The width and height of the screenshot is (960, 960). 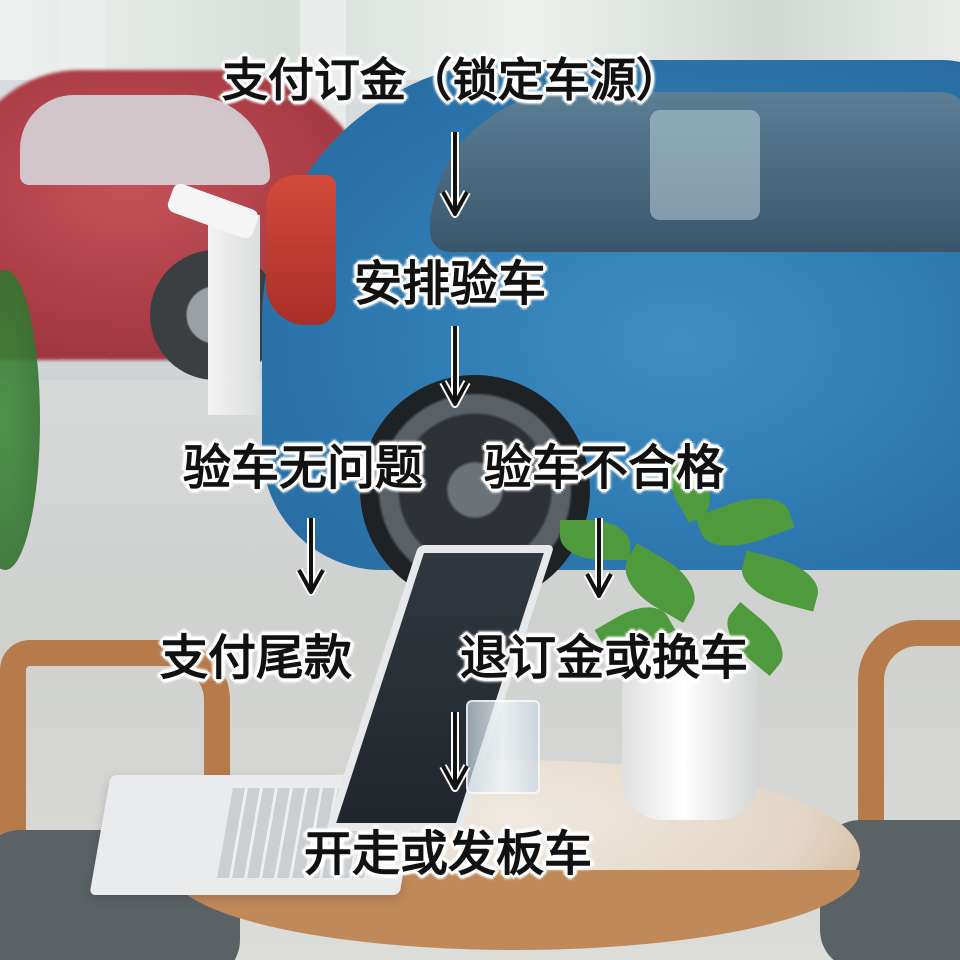 What do you see at coordinates (256, 658) in the screenshot?
I see `flow-node-pay-balance: 支付尾款` at bounding box center [256, 658].